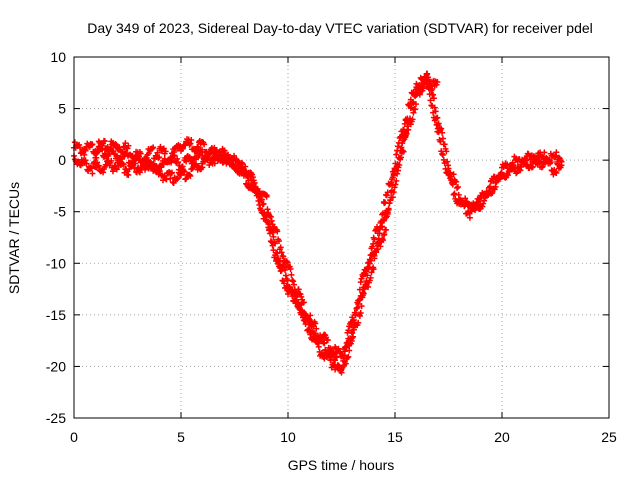 Image resolution: width=640 pixels, height=480 pixels. I want to click on x-tick-label: 0, so click(74, 437).